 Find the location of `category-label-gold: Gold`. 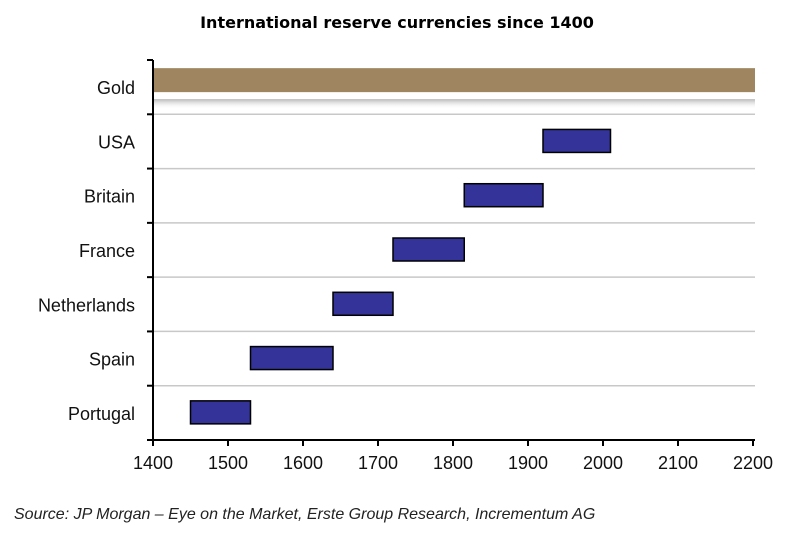

category-label-gold: Gold is located at coordinates (116, 88).